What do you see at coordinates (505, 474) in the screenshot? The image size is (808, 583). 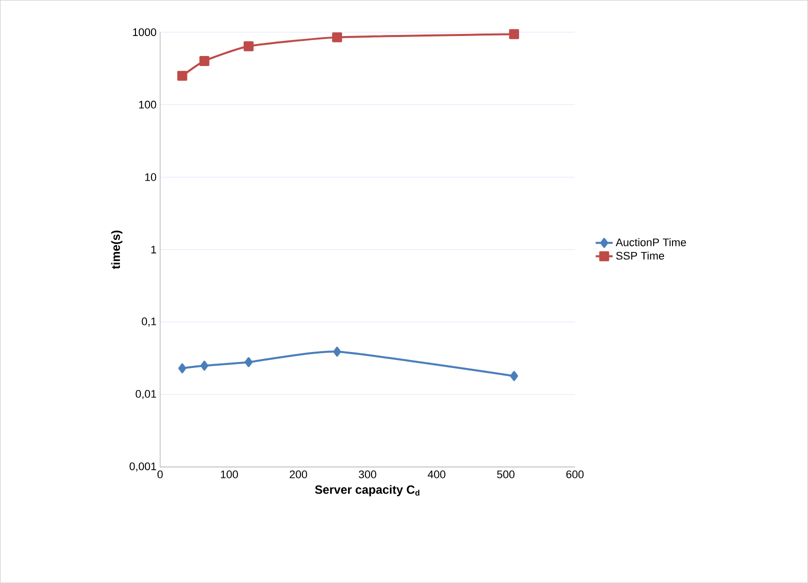 I see `x-tick-label: 500` at bounding box center [505, 474].